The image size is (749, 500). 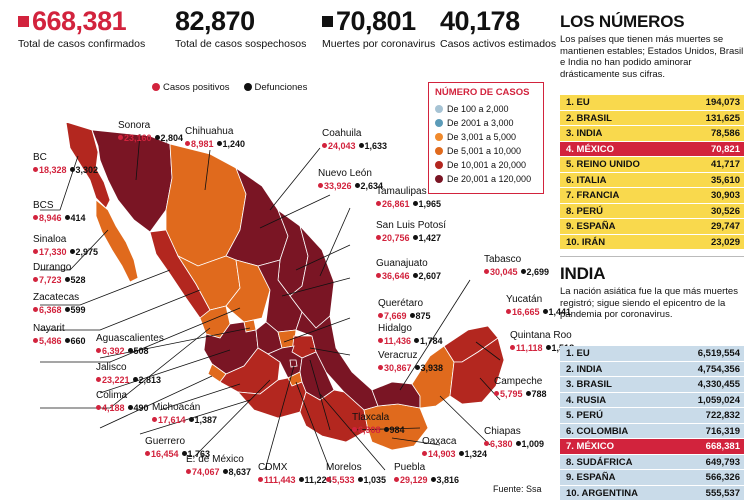 What do you see at coordinates (487, 165) in the screenshot?
I see `legend-range-label: De 10,001 a 20,000` at bounding box center [487, 165].